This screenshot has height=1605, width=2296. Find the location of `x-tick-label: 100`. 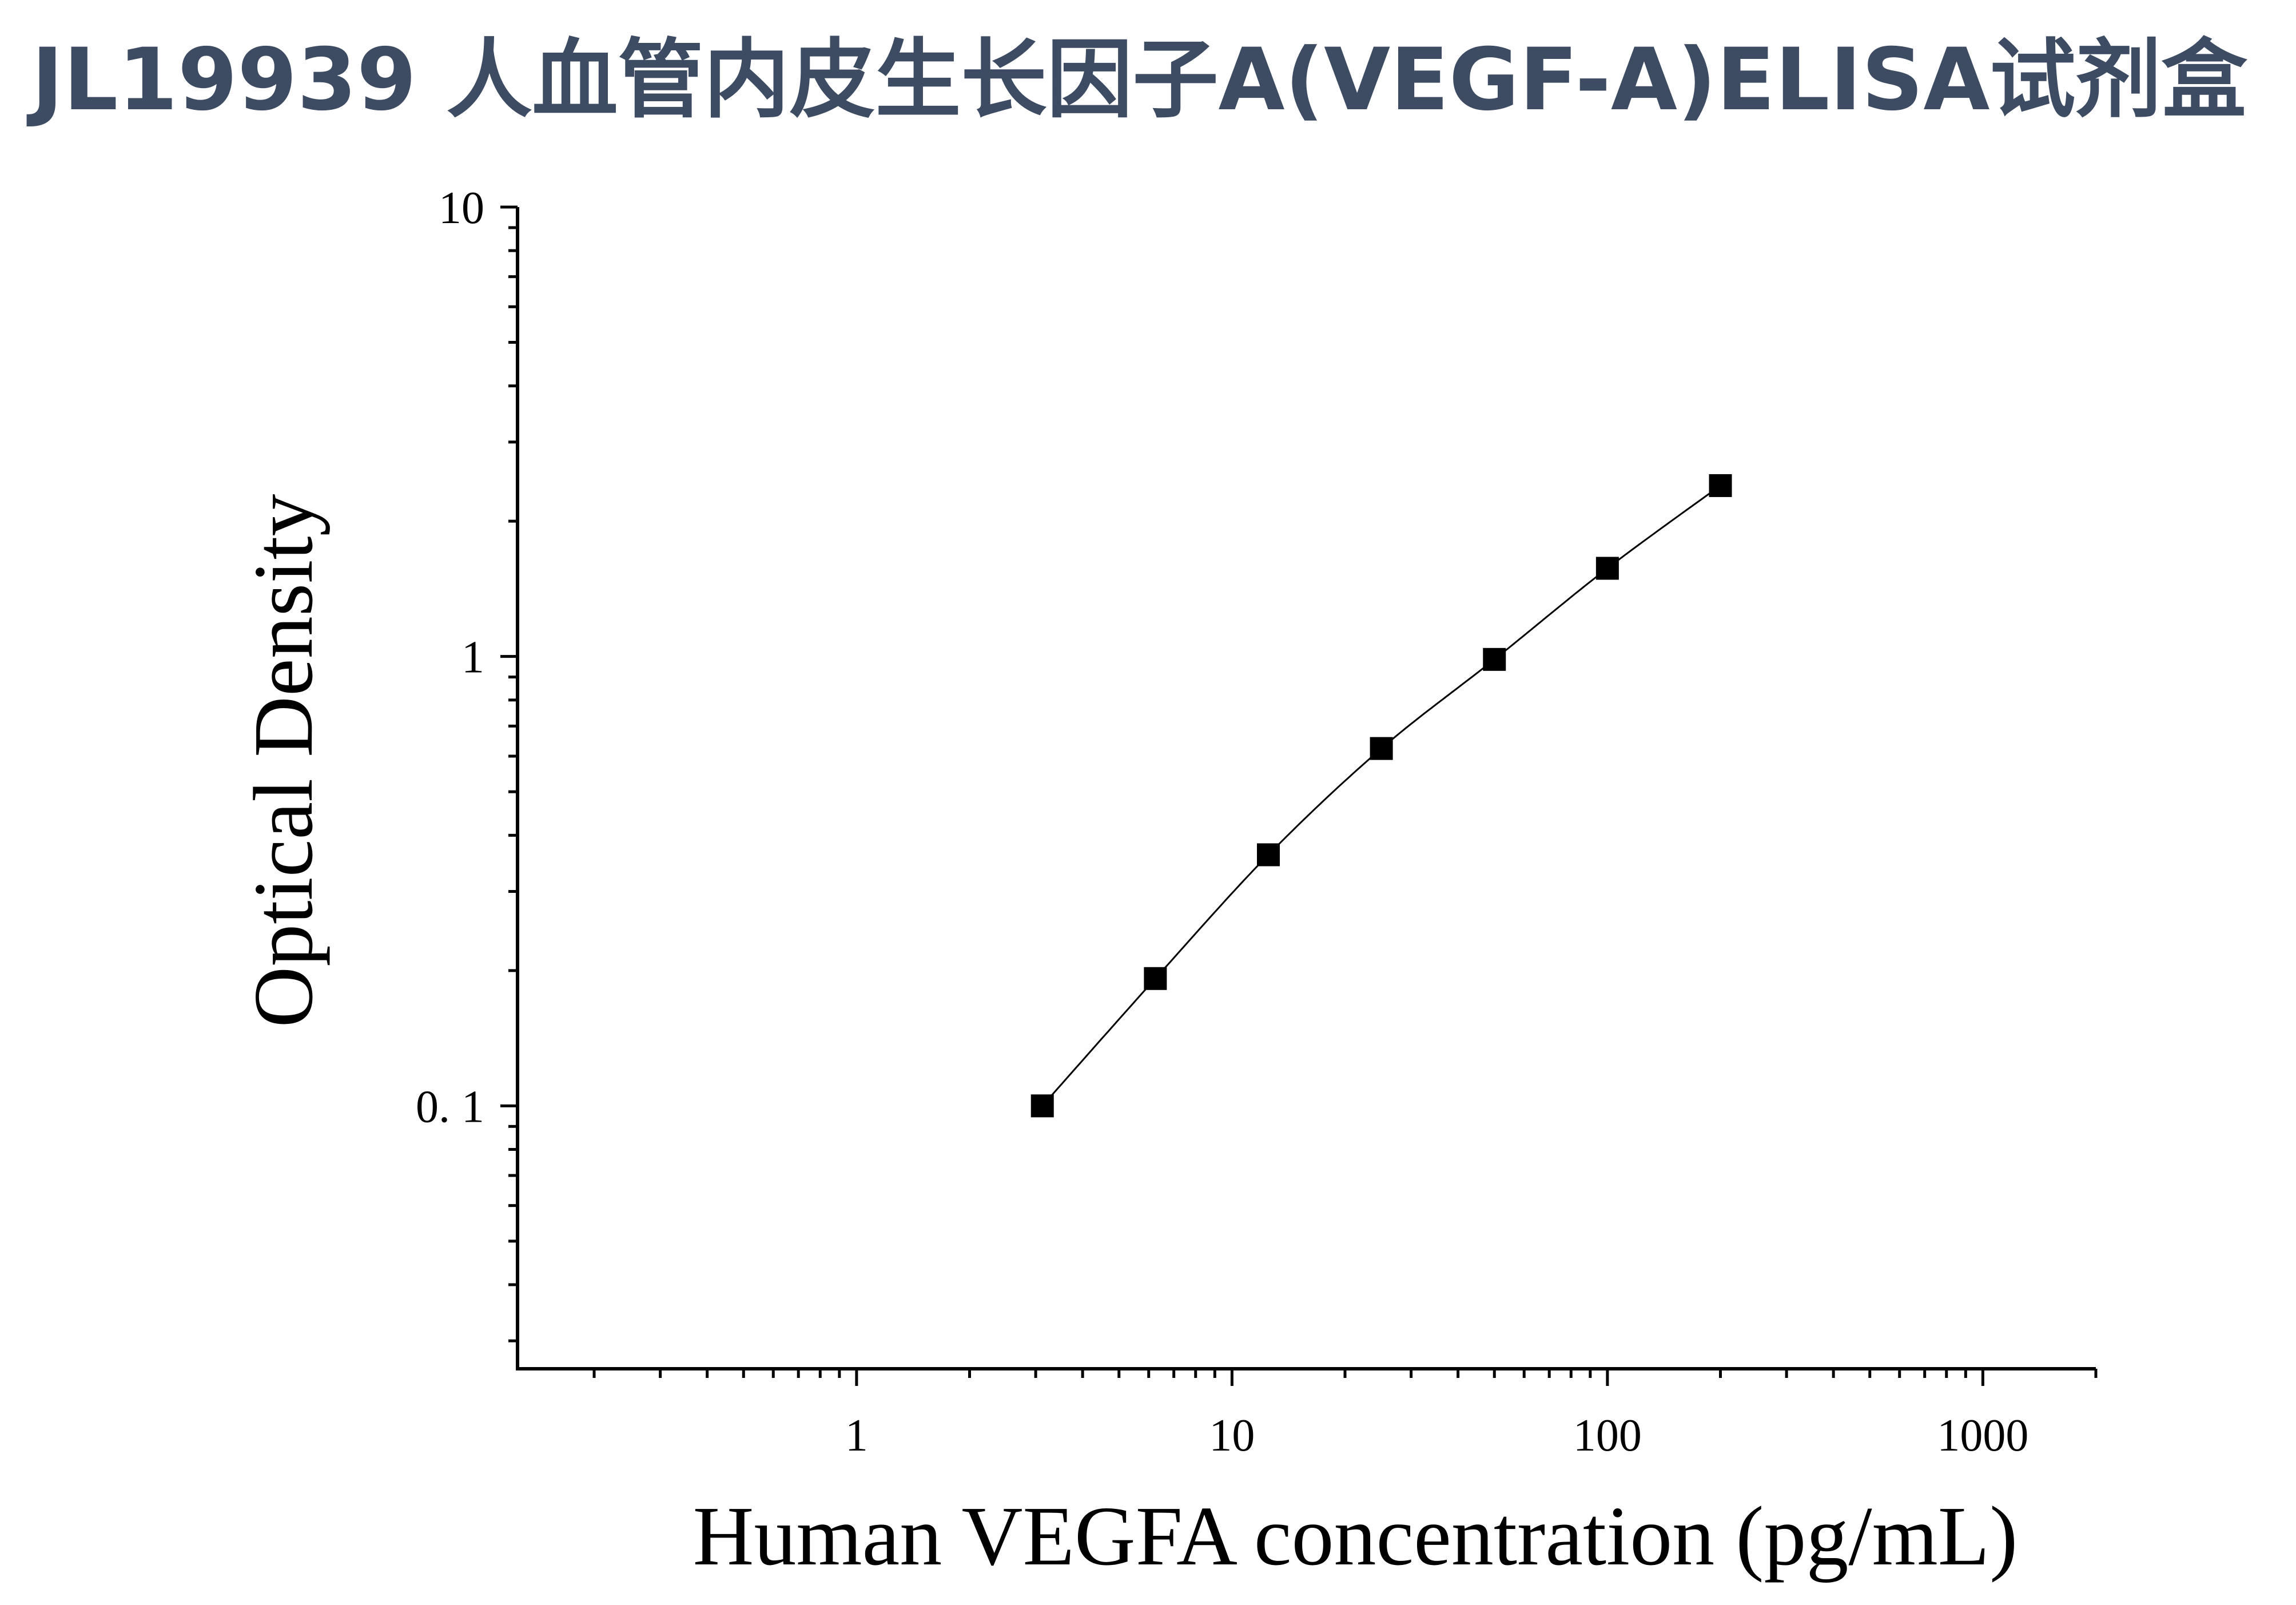

x-tick-label: 100 is located at coordinates (1607, 1436).